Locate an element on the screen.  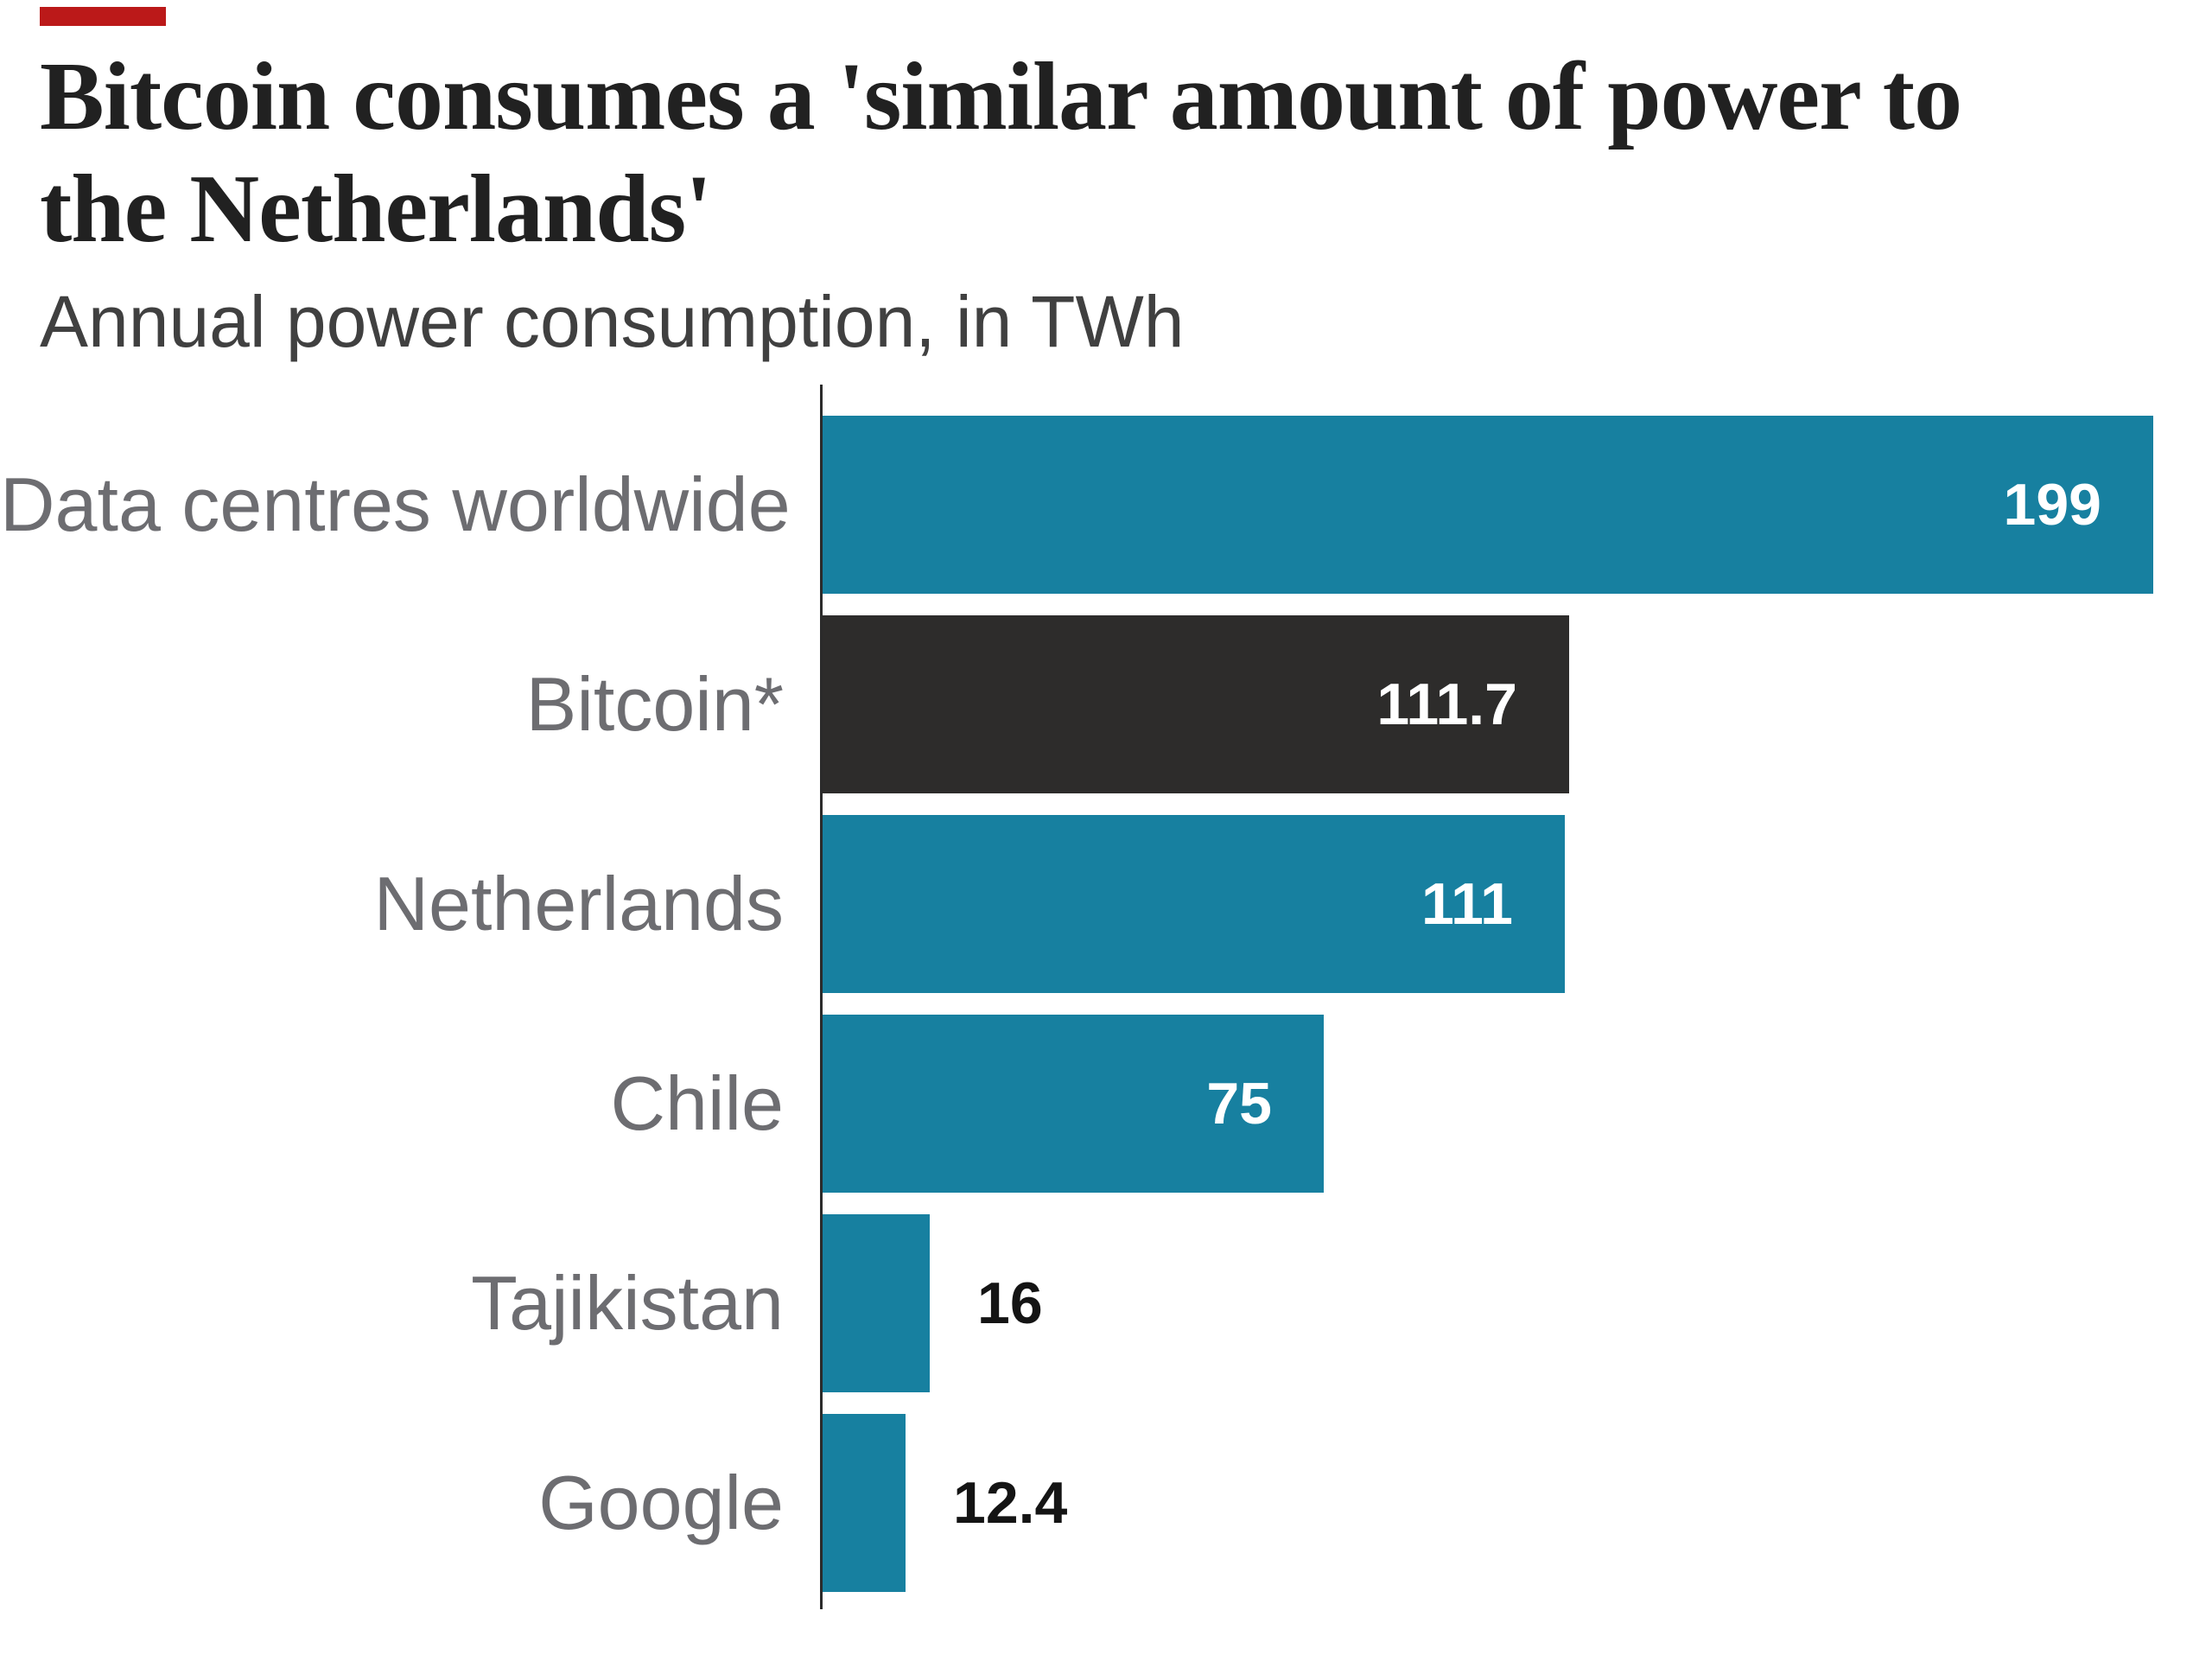
category-label: Chile is located at coordinates (697, 1103).